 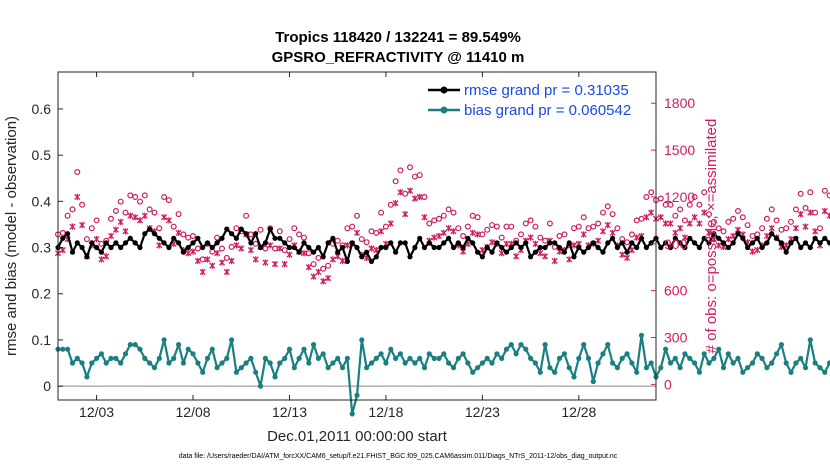 I want to click on chart-title-line2: GPSRO_REFRACTIVITY @ 11410 m, so click(x=398, y=57).